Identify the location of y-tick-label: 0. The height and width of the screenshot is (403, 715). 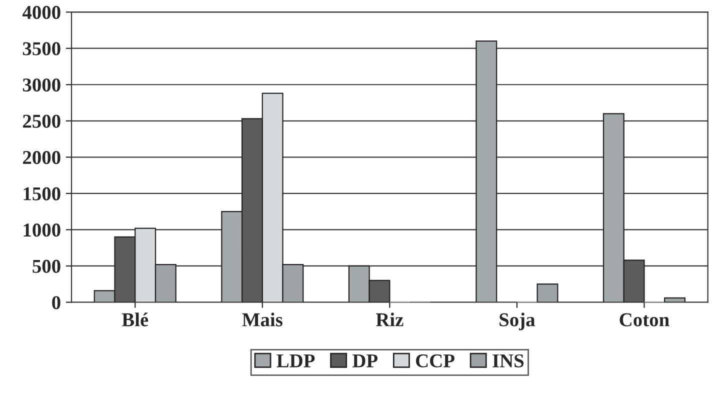
(56, 303).